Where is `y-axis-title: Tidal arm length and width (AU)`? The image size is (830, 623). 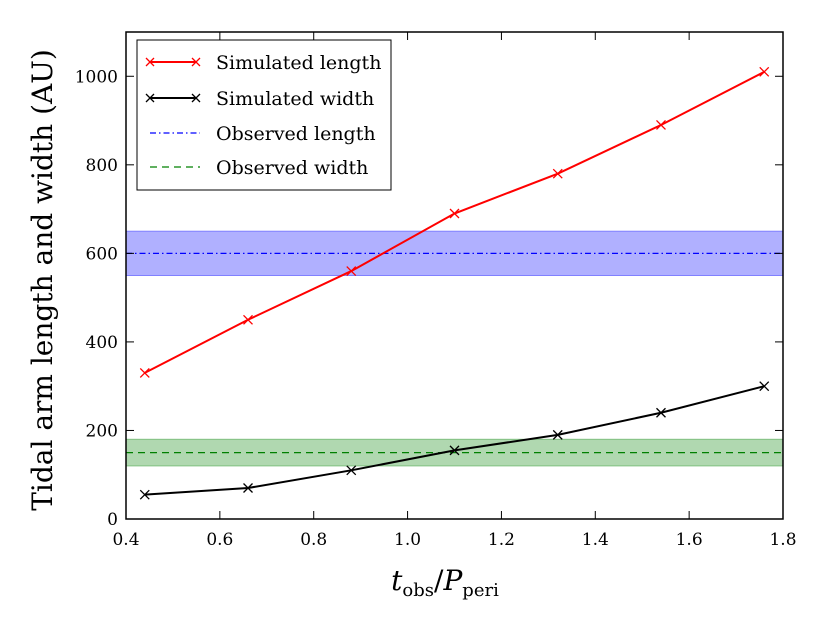
y-axis-title: Tidal arm length and width (AU) is located at coordinates (42, 280).